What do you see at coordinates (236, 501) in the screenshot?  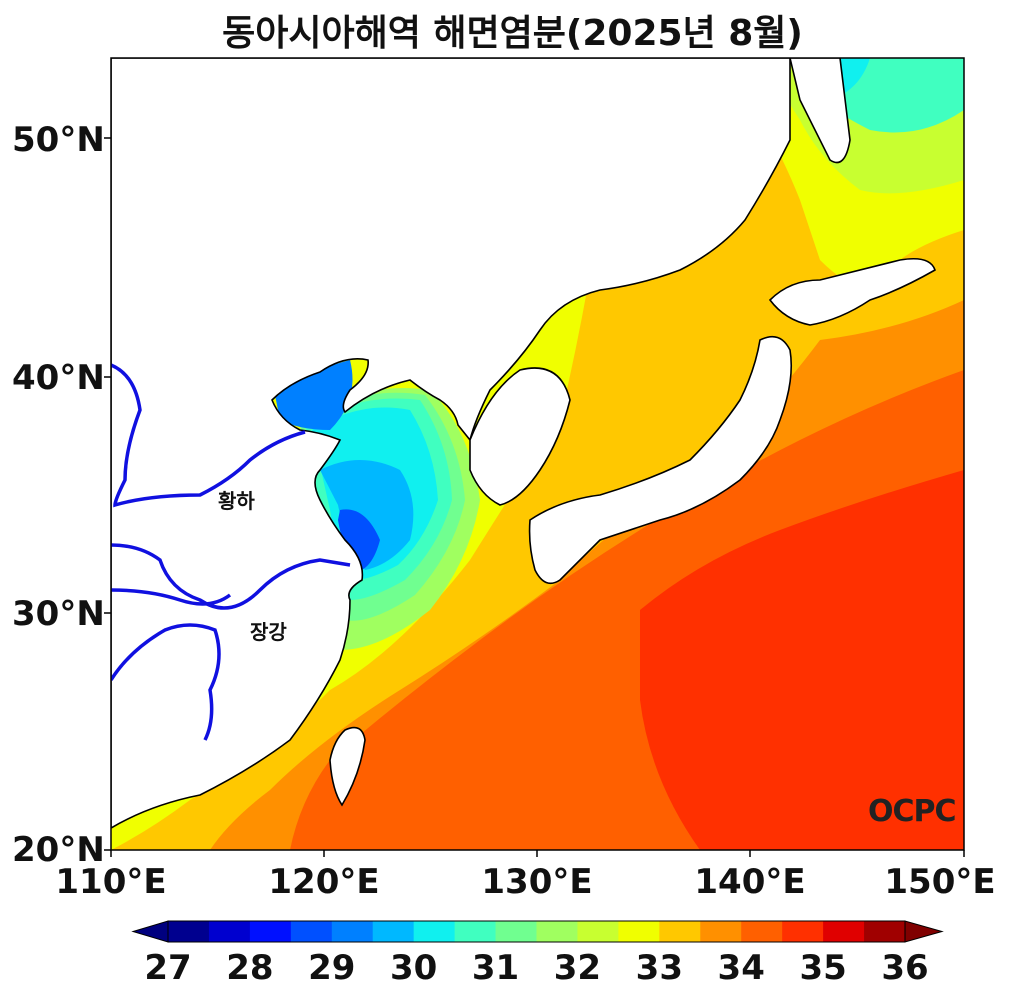 I see `label-yellow-river: 황하` at bounding box center [236, 501].